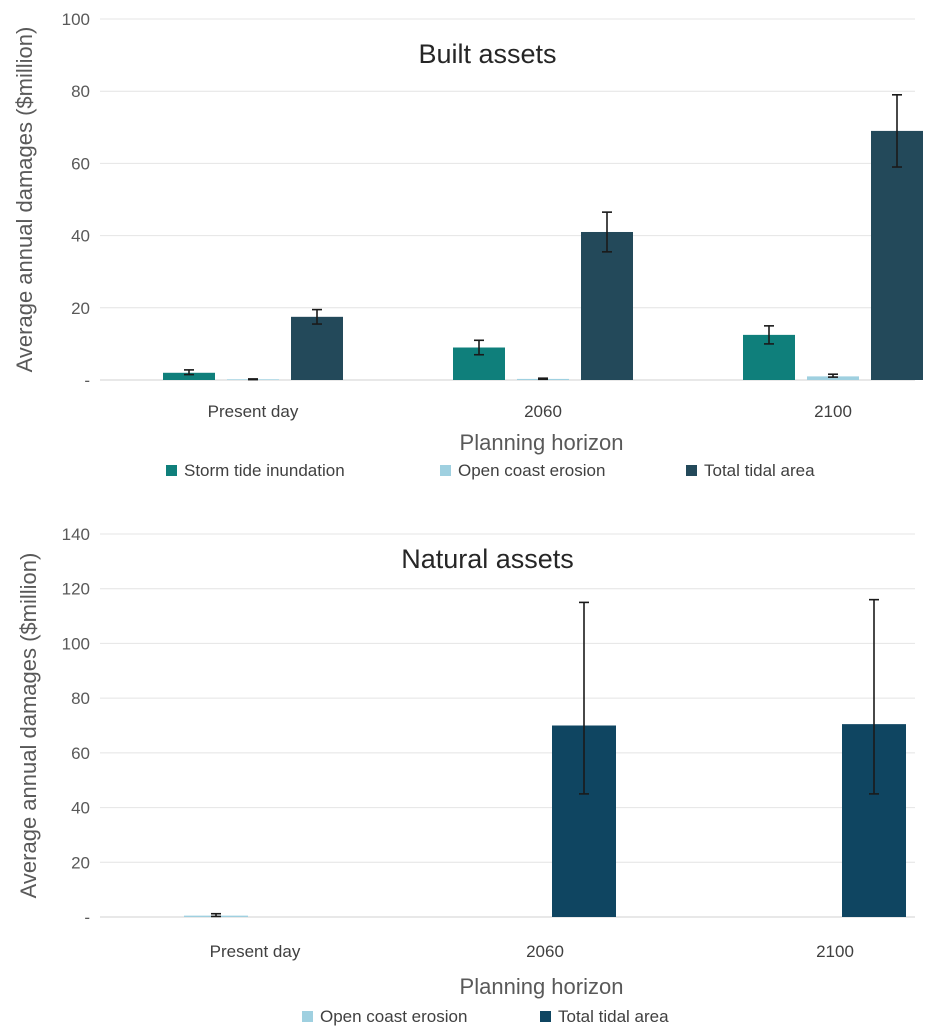 Image resolution: width=939 pixels, height=1034 pixels. I want to click on chart-title: Natural assets, so click(487, 559).